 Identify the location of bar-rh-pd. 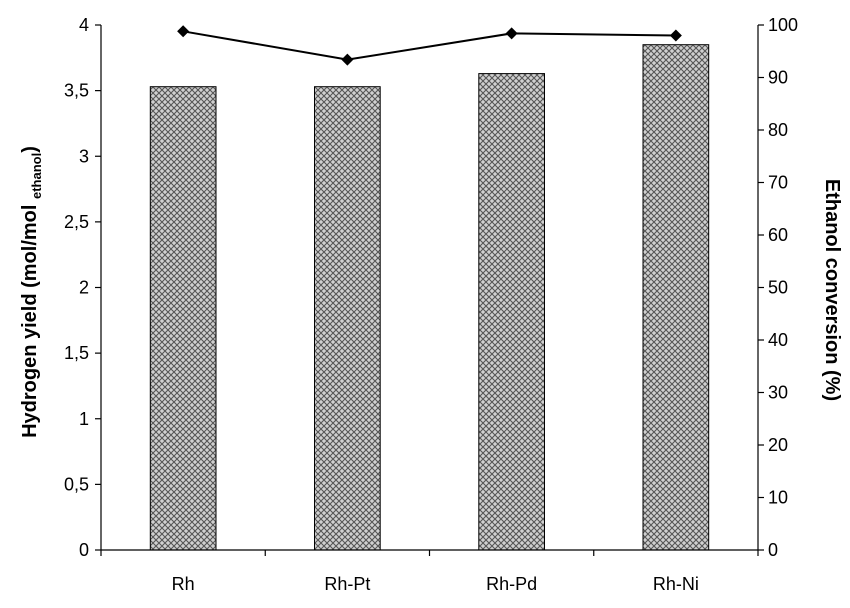
(511, 312).